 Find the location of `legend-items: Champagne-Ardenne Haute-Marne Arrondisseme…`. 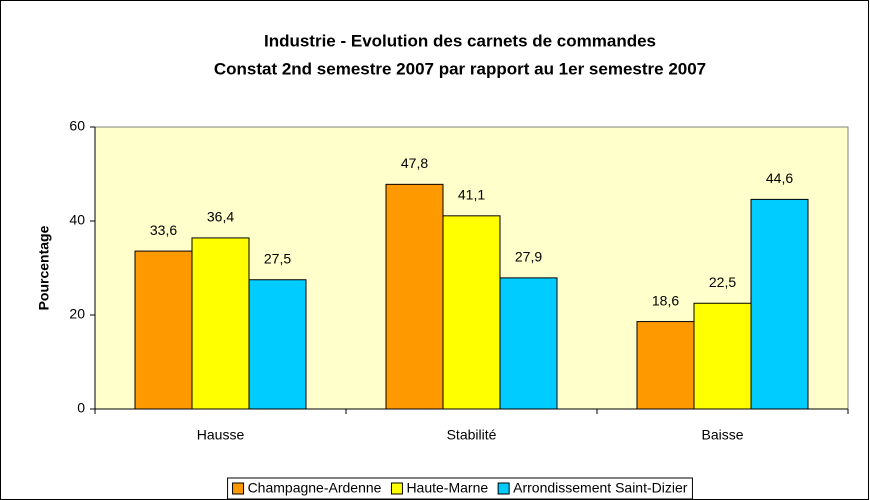

legend-items: Champagne-Ardenne Haute-Marne Arrondisseme… is located at coordinates (460, 488).